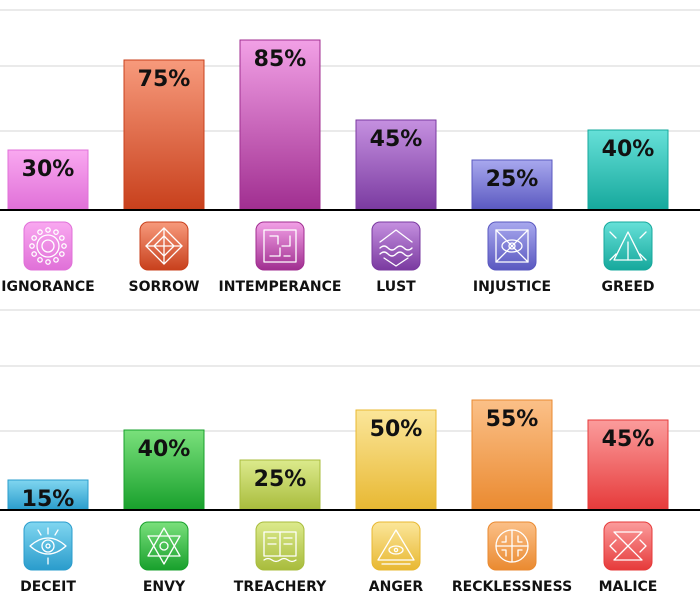  Describe the element at coordinates (628, 465) in the screenshot. I see `bar-malice` at that location.